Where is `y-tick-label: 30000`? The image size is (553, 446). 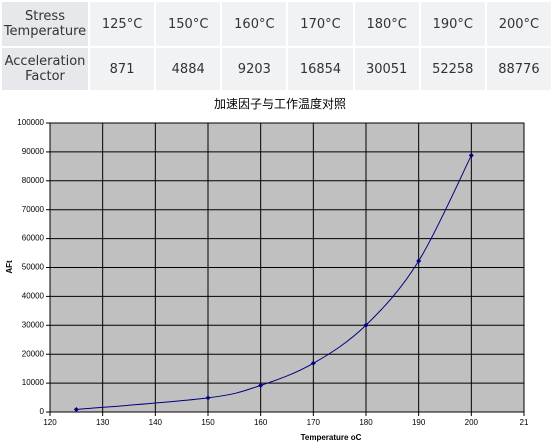 y-tick-label: 30000 is located at coordinates (33, 324).